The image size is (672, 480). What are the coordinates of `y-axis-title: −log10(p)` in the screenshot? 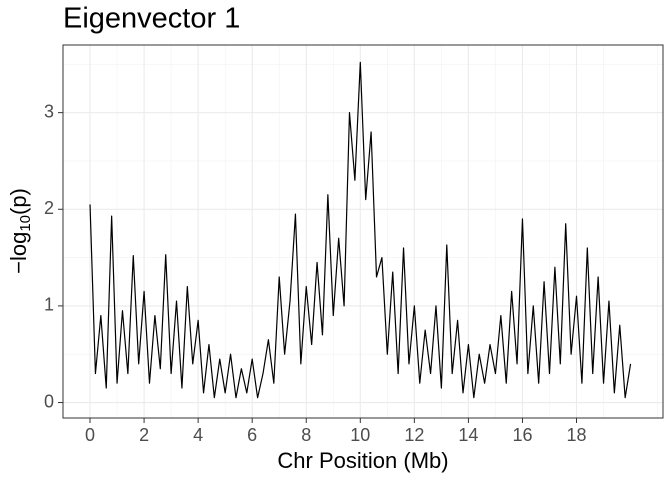 It's located at (20, 231).